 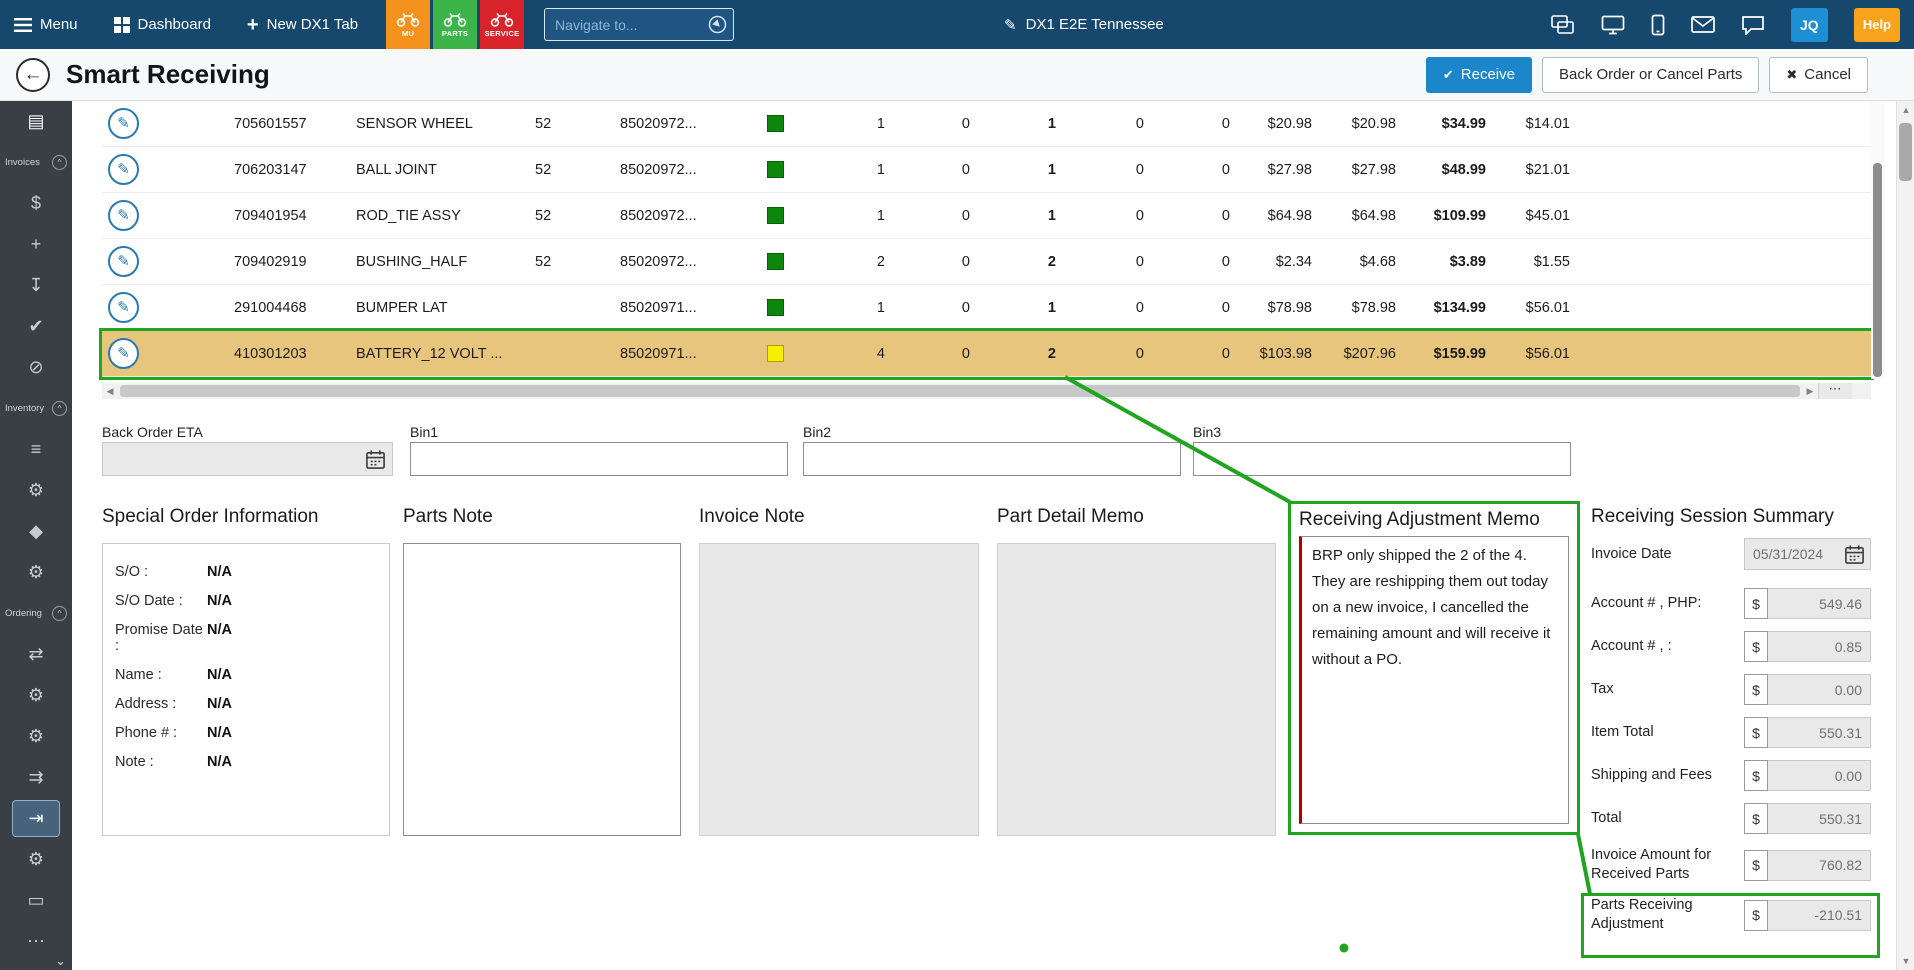 What do you see at coordinates (1084, 25) in the screenshot?
I see `dealership-selector: ✎ DX1 E2E Tennessee` at bounding box center [1084, 25].